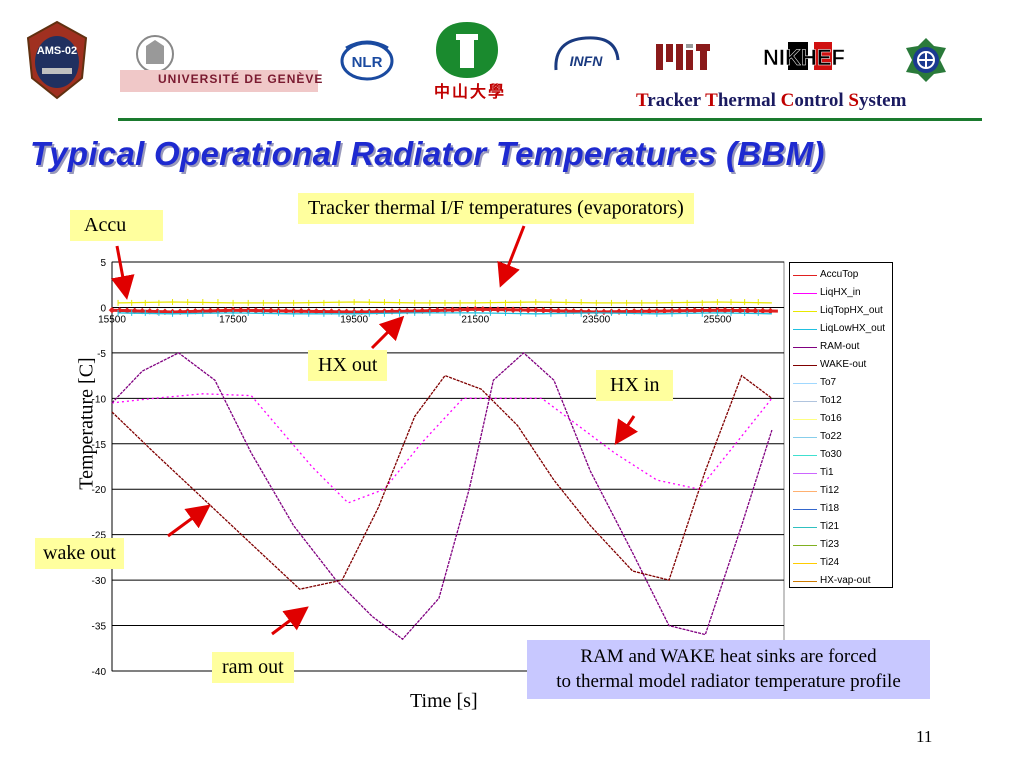 The width and height of the screenshot is (1024, 768). Describe the element at coordinates (99, 445) in the screenshot. I see `y-tick-label: -15` at that location.